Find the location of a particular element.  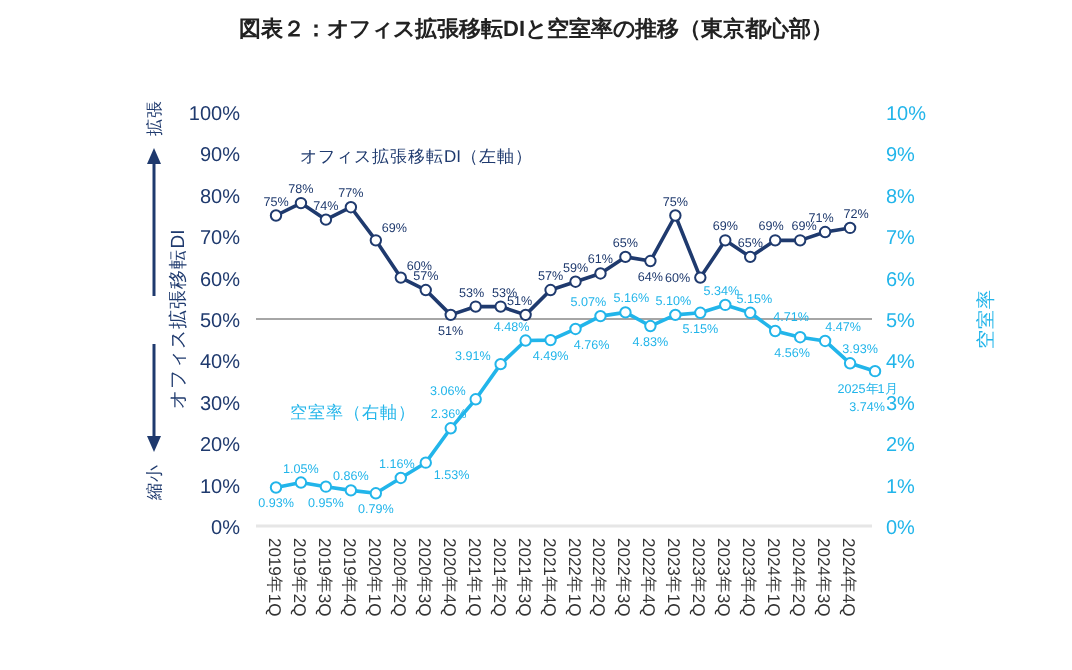

y2-tick-label: 7% is located at coordinates (901, 239).